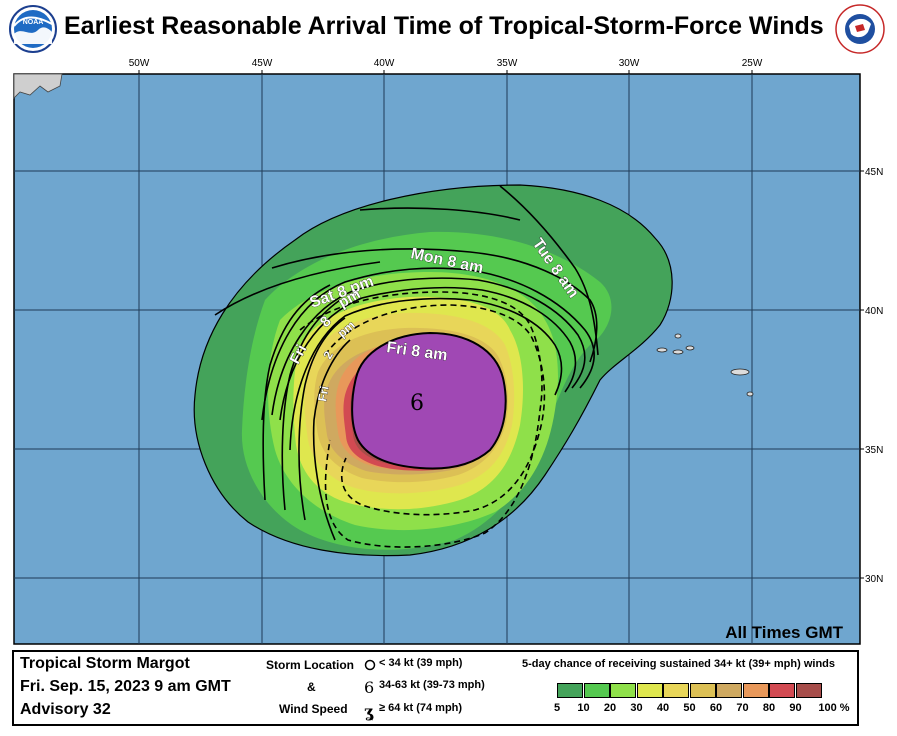 The height and width of the screenshot is (736, 897). Describe the element at coordinates (689, 708) in the screenshot. I see `scale-label: 50` at that location.